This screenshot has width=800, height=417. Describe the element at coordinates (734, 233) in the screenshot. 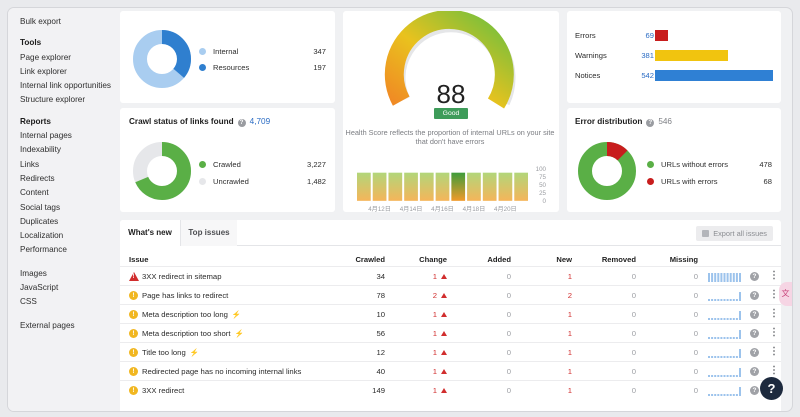

I see `export-all-issues-button: Export all issues` at that location.